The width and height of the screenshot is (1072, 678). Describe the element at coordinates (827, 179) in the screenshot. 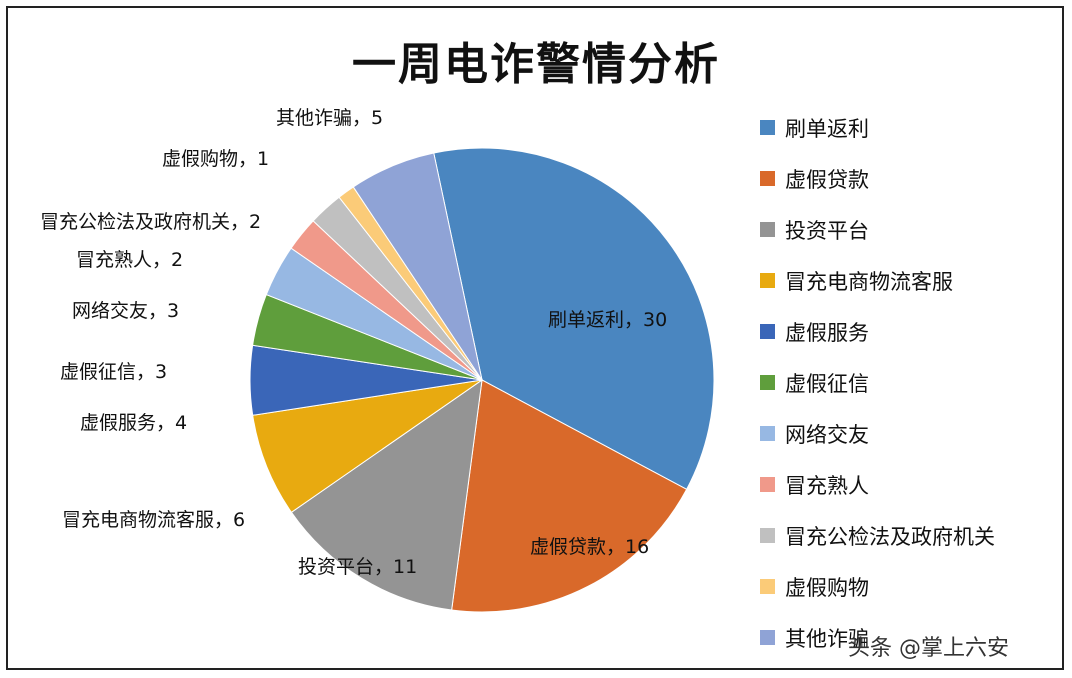

I see `legend-label: 虚假贷款` at that location.